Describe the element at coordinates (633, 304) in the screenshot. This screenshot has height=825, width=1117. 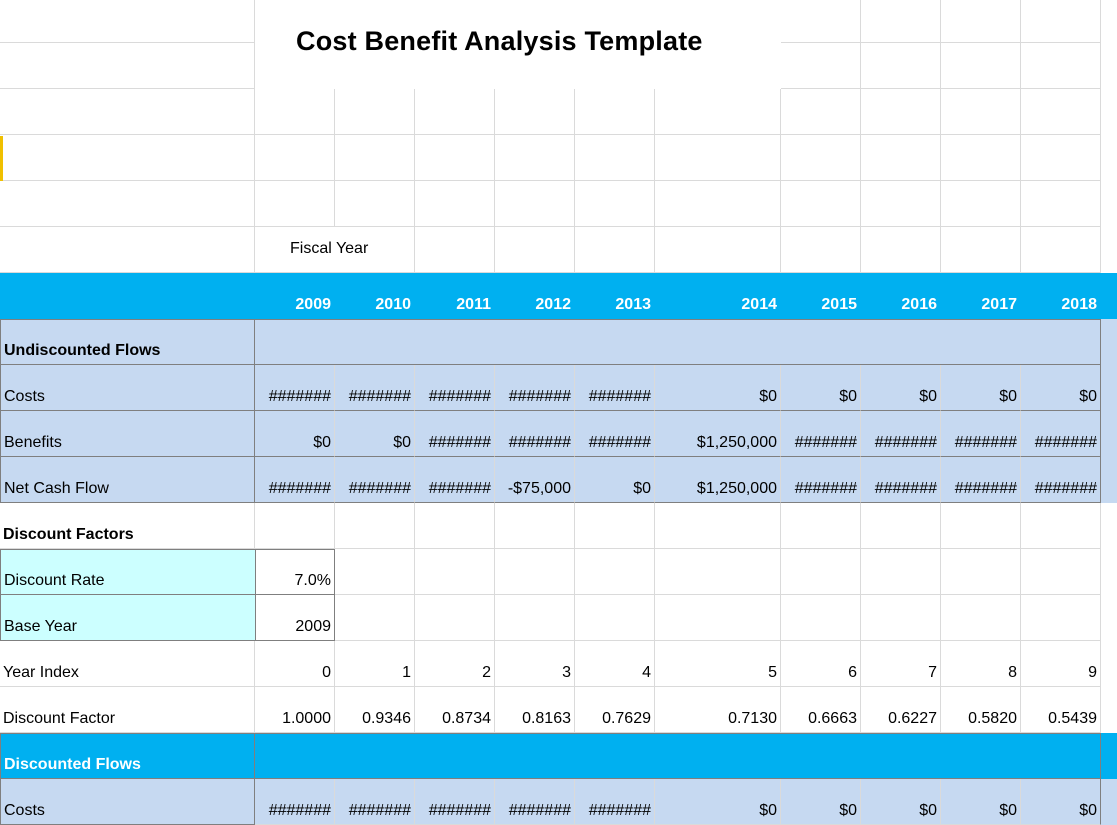
I see `year-header: 2013` at that location.